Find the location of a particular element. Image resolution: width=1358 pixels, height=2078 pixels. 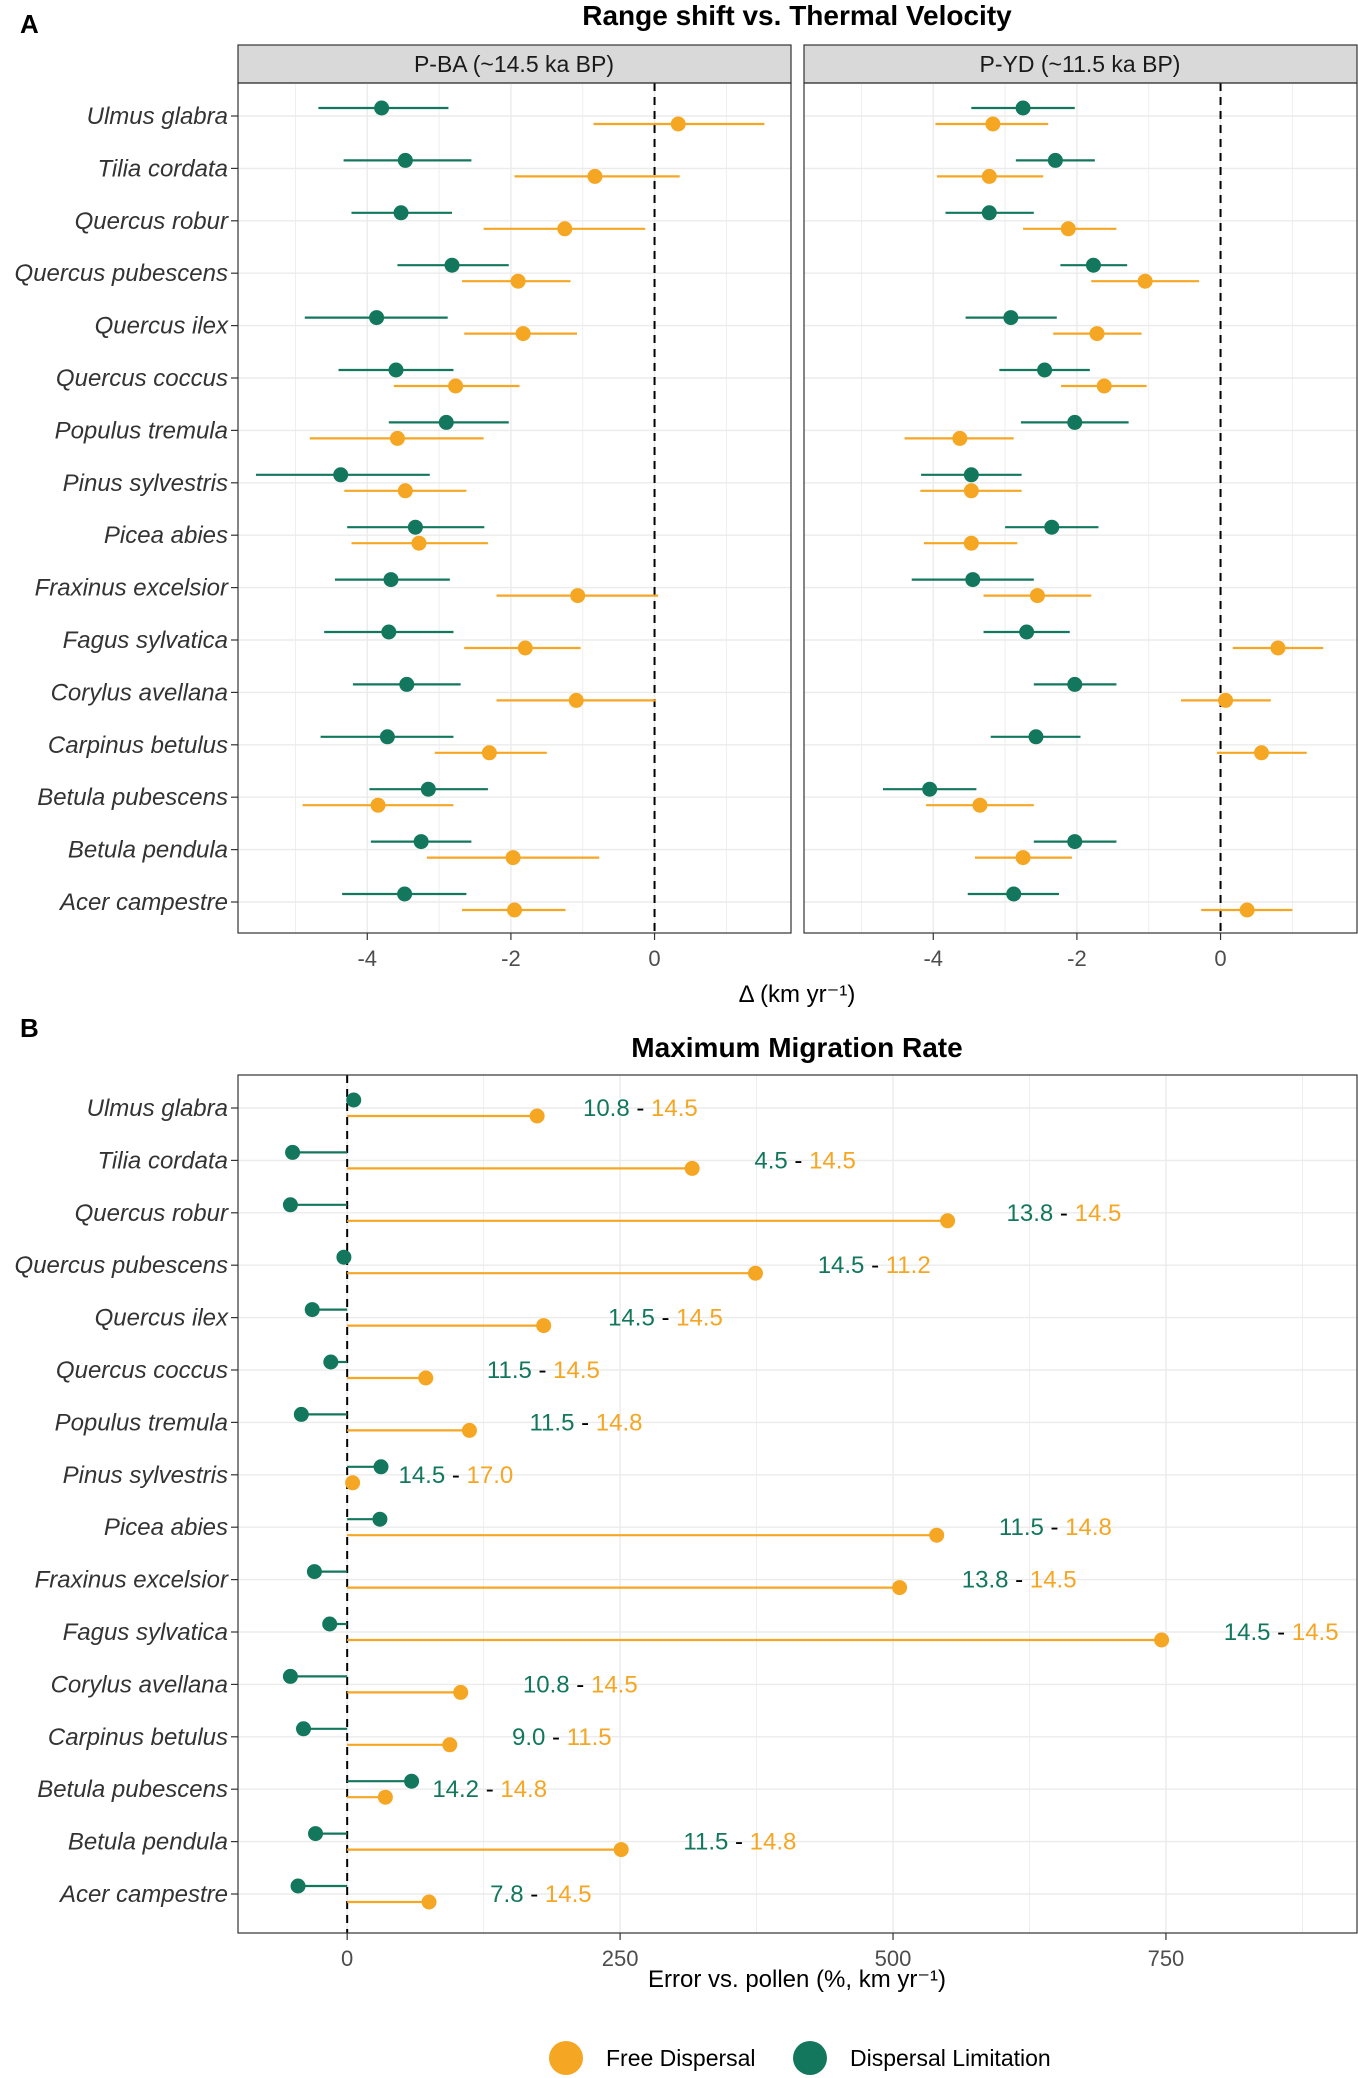

point-betula-pubescens-free-dispersal-f0 is located at coordinates (378, 805).